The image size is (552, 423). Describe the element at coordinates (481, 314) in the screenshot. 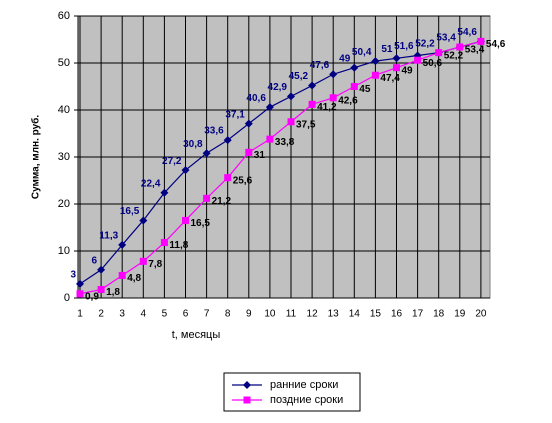

I see `x-tick-label: 20` at that location.